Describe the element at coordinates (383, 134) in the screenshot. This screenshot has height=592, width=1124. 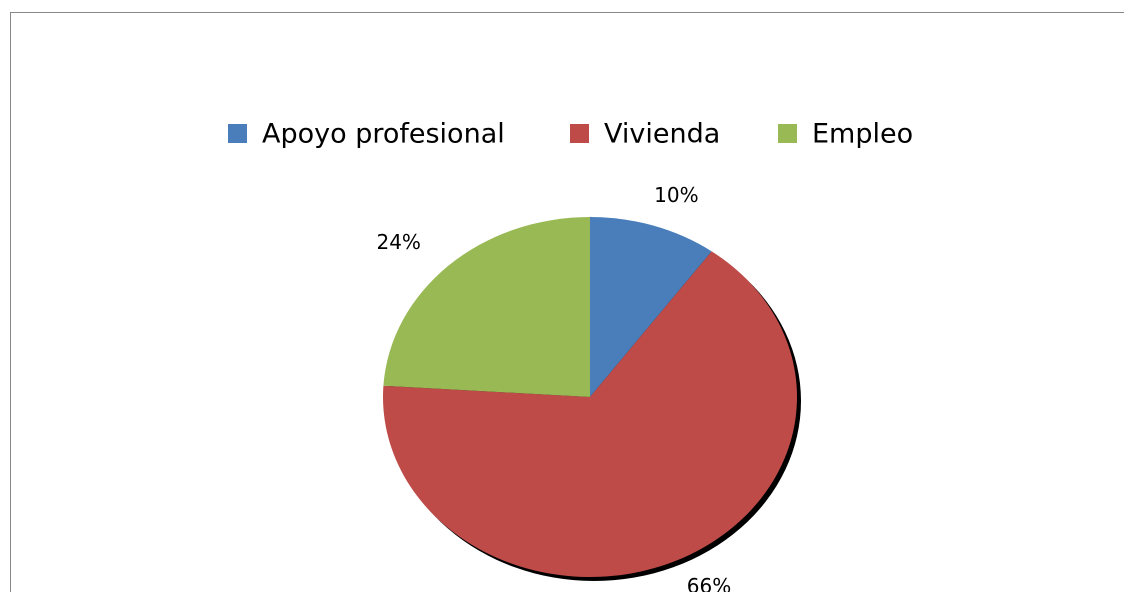
I see `legend-label: Apoyo profesional` at that location.